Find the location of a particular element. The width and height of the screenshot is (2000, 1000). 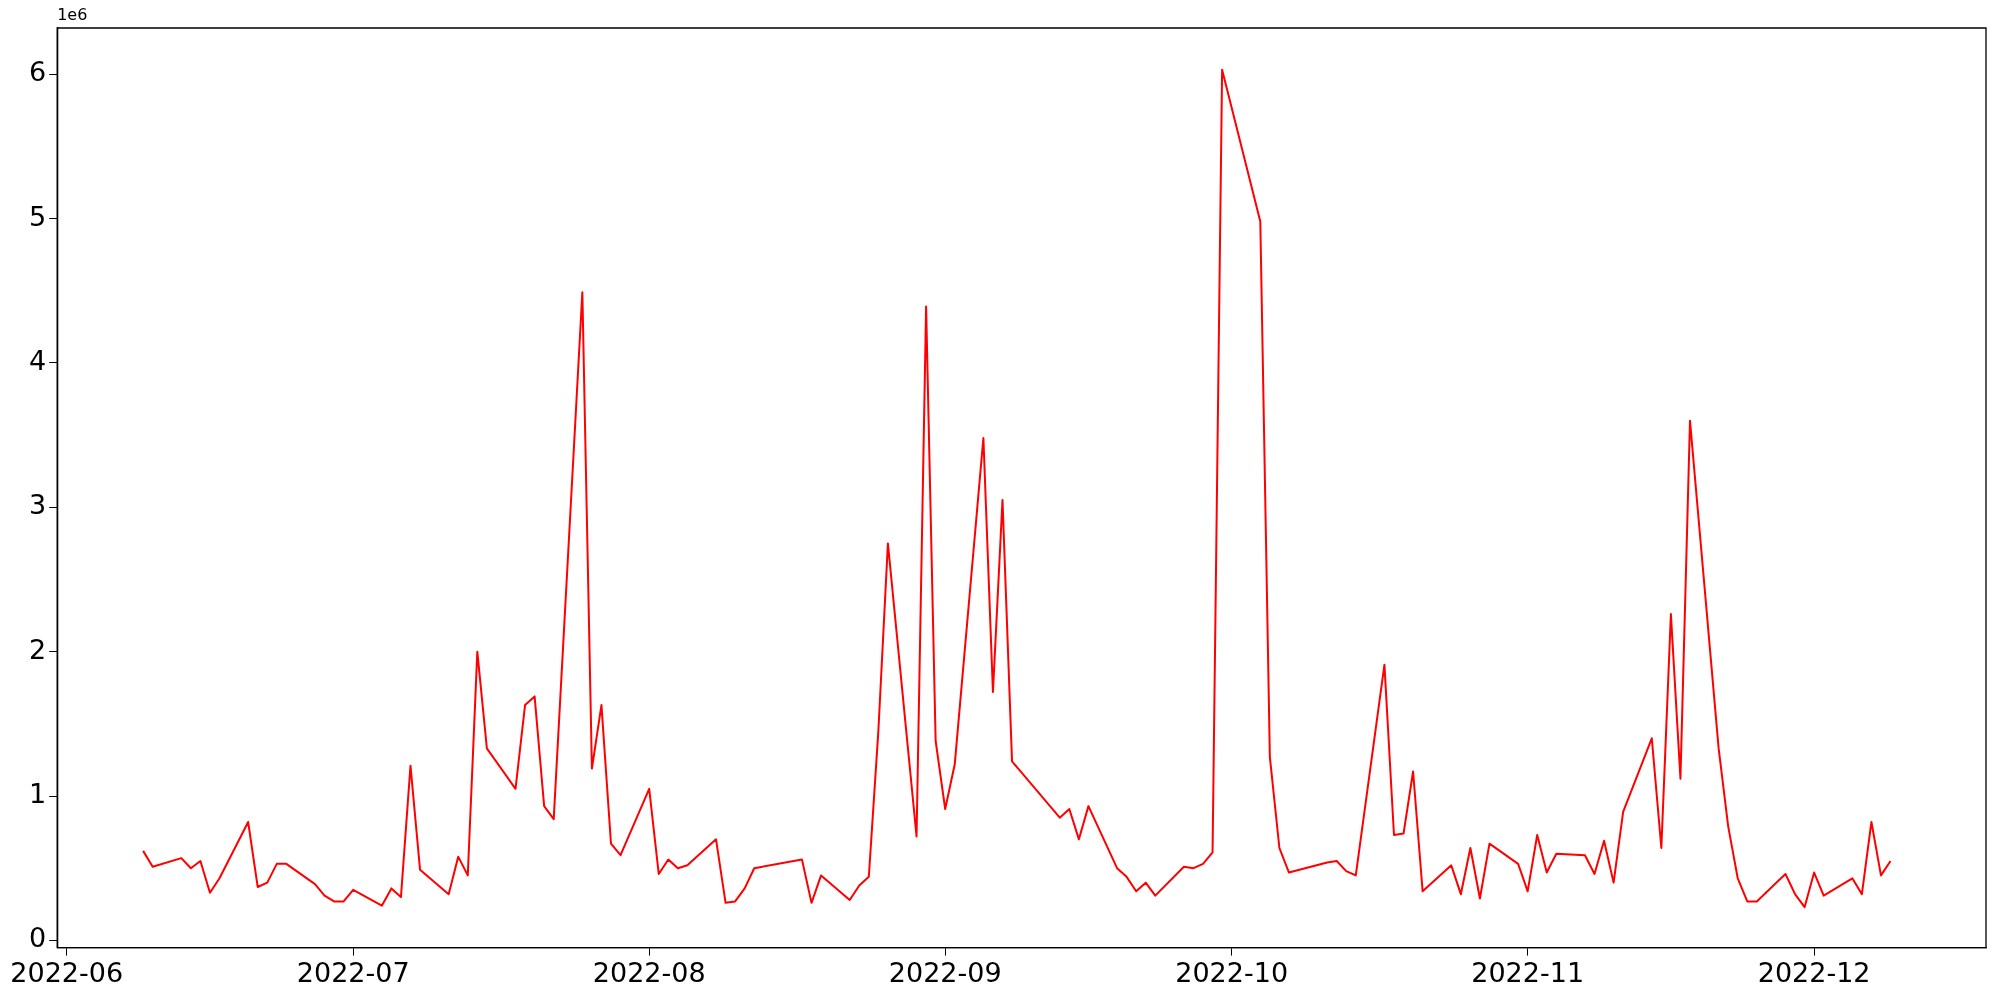

x-tick-label: 2022-10 is located at coordinates (1232, 972).